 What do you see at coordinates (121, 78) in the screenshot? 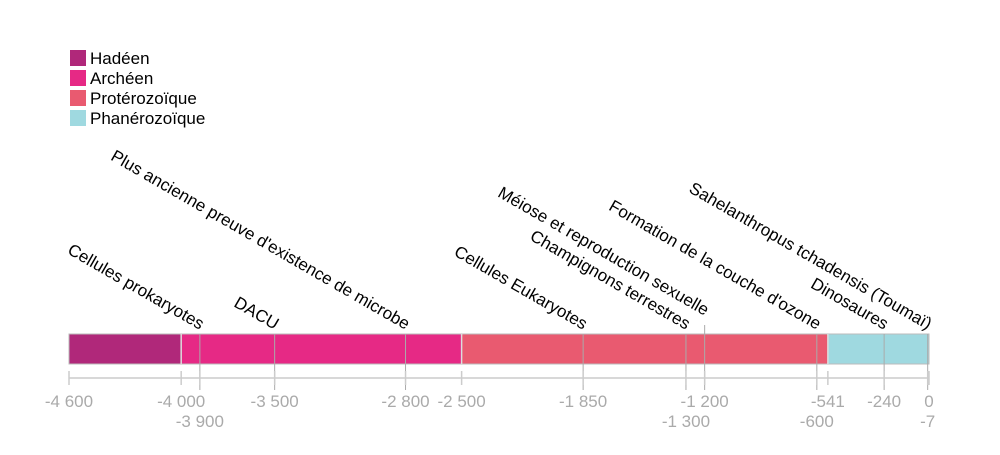
I see `legend-label: Archéen` at bounding box center [121, 78].